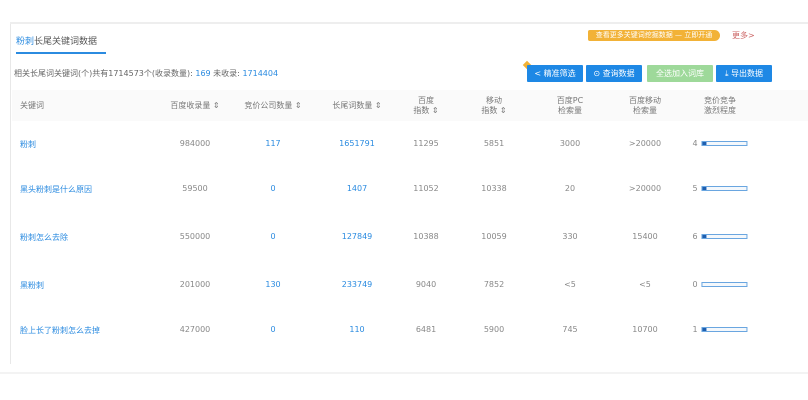 The width and height of the screenshot is (808, 400). I want to click on filter-button: < 精准筛选, so click(555, 73).